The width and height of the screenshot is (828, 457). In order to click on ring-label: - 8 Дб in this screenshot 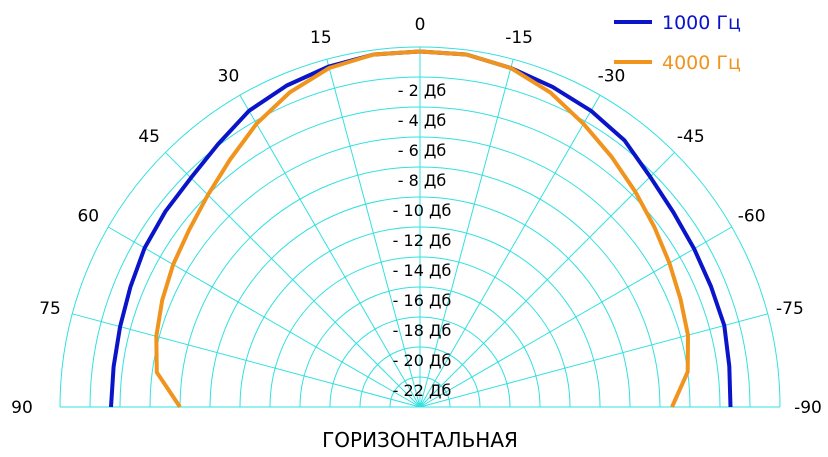, I will do `click(422, 180)`.